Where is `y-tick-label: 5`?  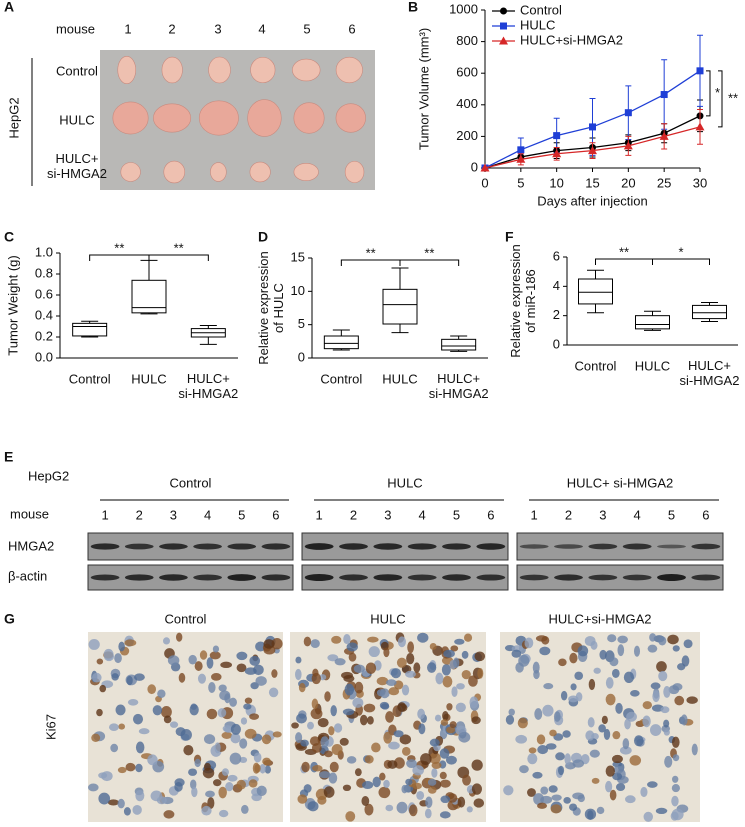 y-tick-label: 5 is located at coordinates (301, 323).